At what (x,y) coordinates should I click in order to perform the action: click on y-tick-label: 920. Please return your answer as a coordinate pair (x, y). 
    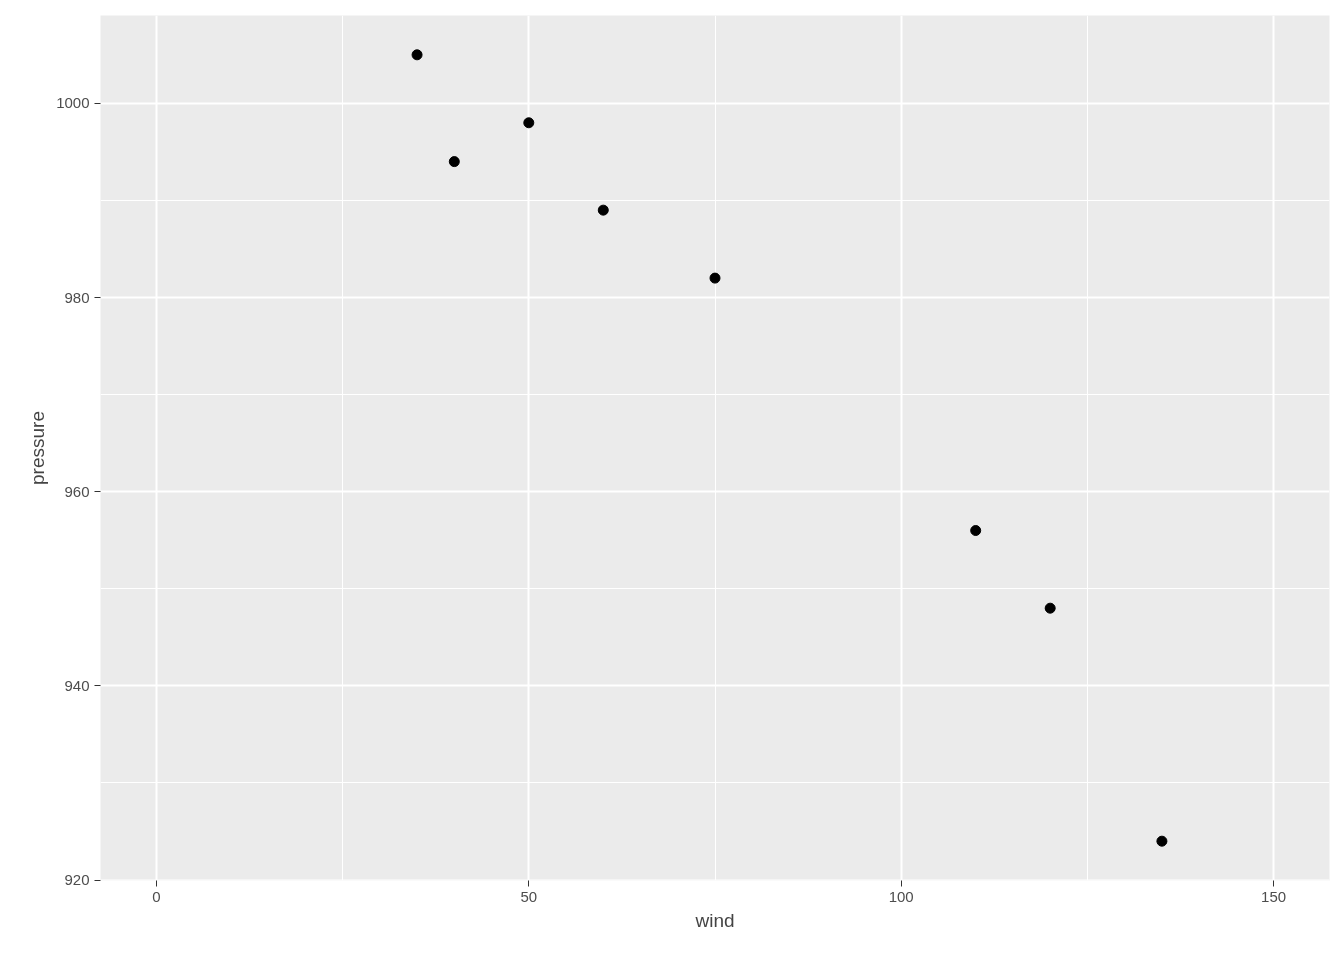
    Looking at the image, I should click on (77, 880).